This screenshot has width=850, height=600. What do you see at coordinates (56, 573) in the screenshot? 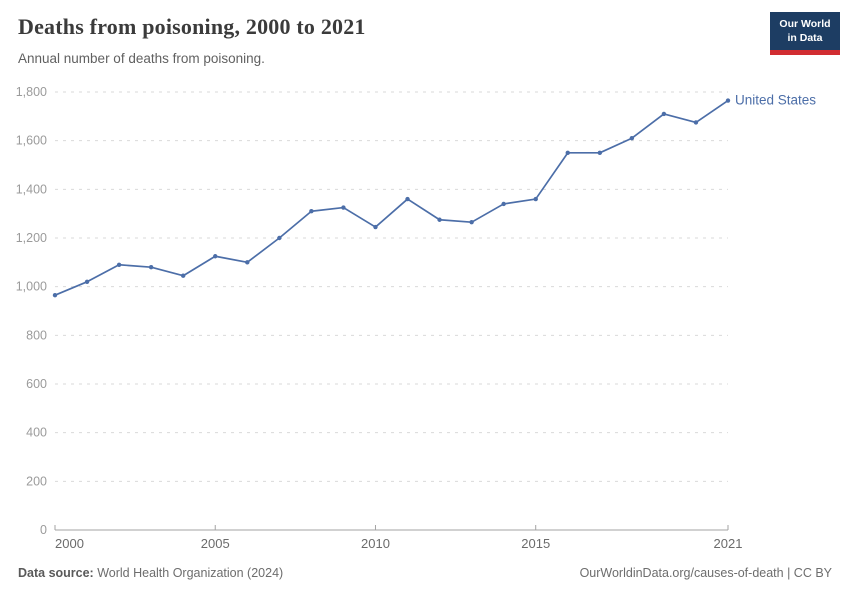
I see `data-source-label: Data source:` at bounding box center [56, 573].